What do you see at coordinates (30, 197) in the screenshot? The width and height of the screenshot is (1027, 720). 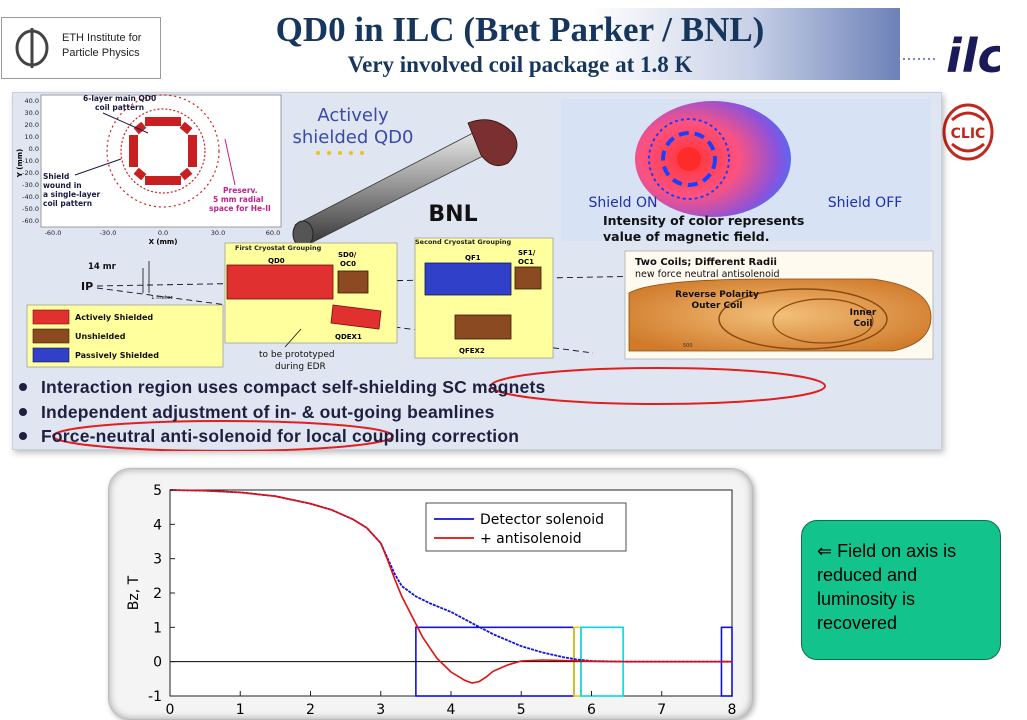 I see `coil-ytick: -40.0` at bounding box center [30, 197].